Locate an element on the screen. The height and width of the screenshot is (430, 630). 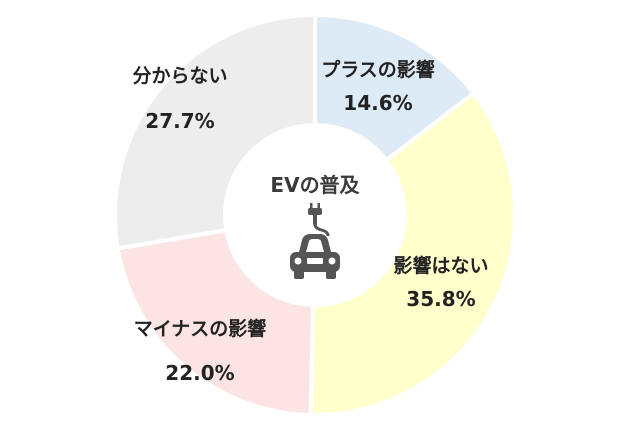
label-no-impact: 影響はない is located at coordinates (440, 265).